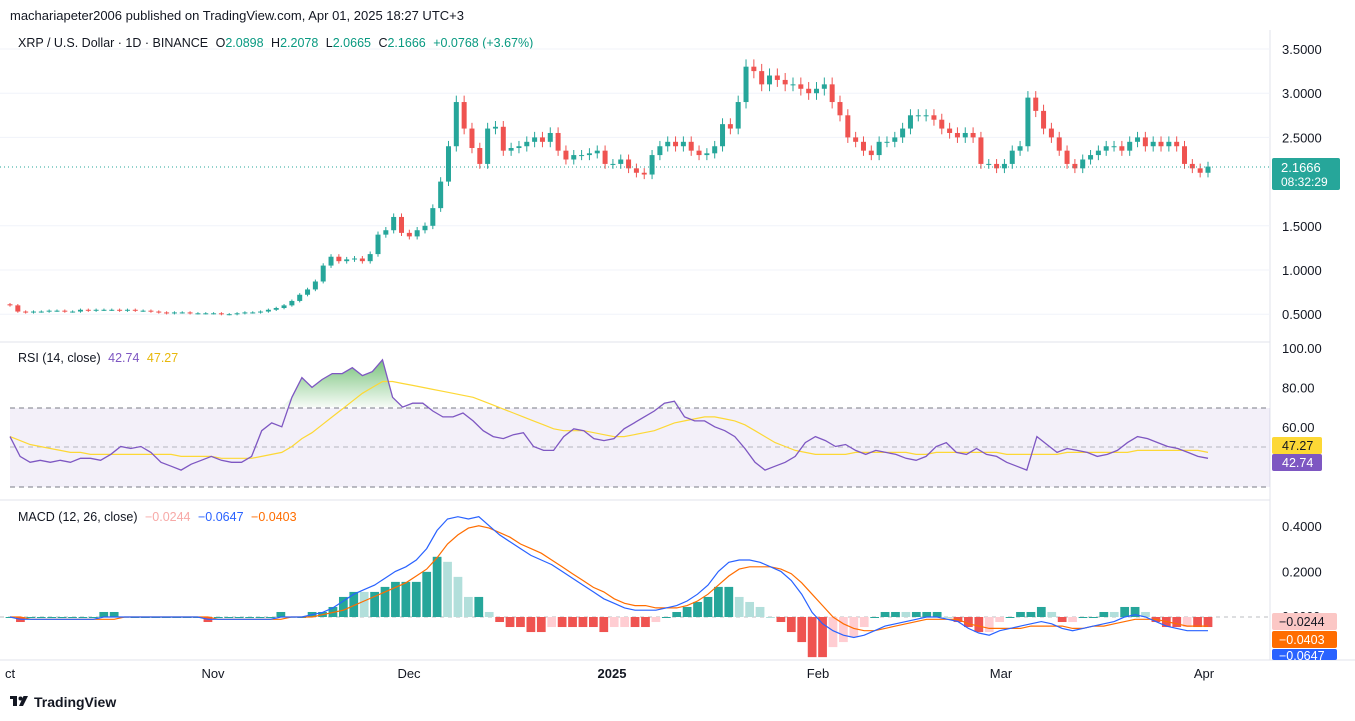 Image resolution: width=1355 pixels, height=721 pixels. Describe the element at coordinates (1298, 427) in the screenshot. I see `rsi-axis-tick: 60.00` at that location.